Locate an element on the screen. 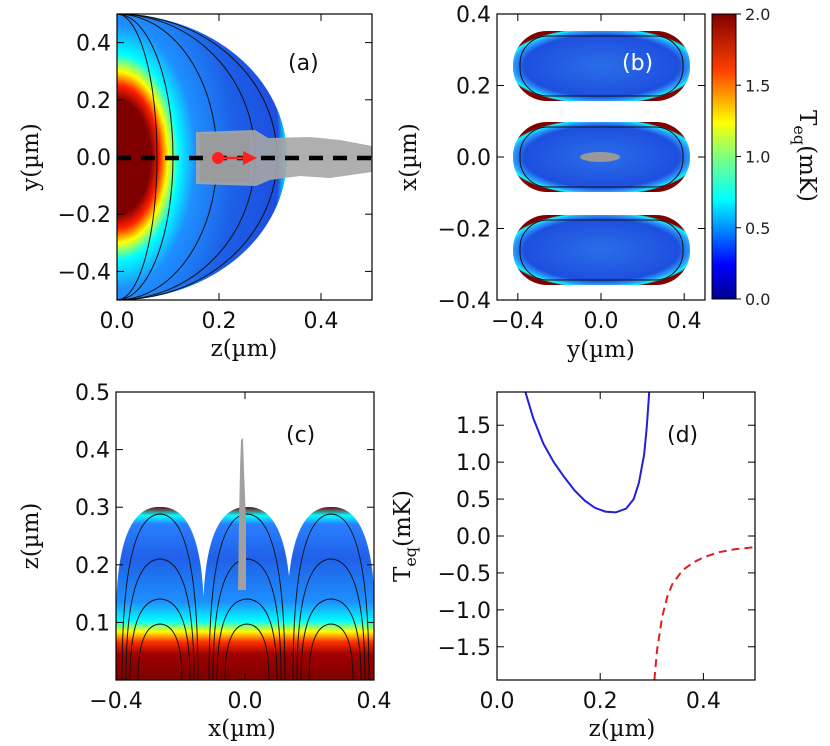  panel-d-frame is located at coordinates (626, 536).